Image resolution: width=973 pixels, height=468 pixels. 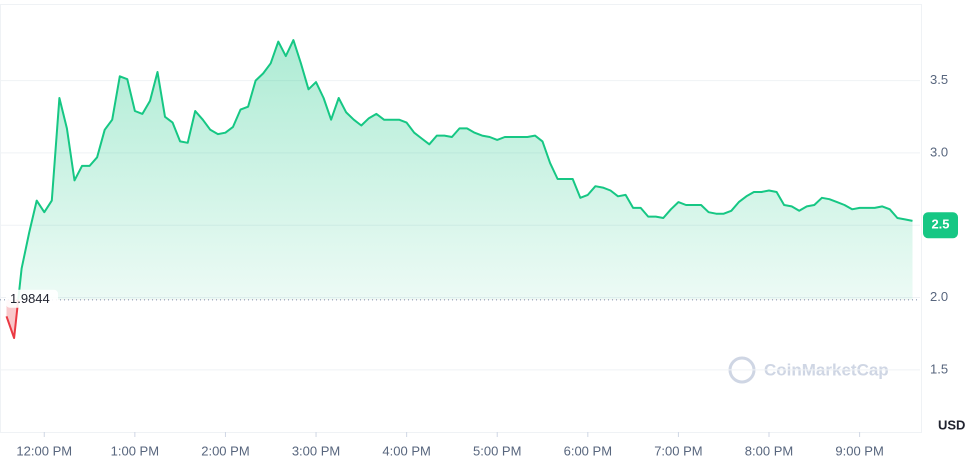 I want to click on y-tick-label: 1.5, so click(x=939, y=368).